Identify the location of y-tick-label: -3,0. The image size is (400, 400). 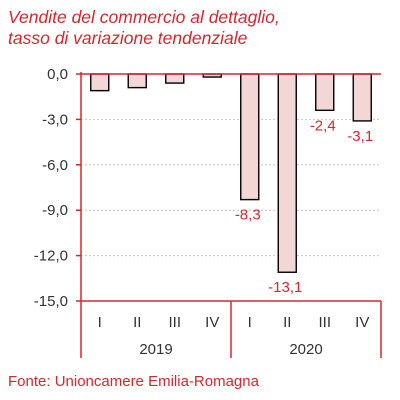
(55, 119).